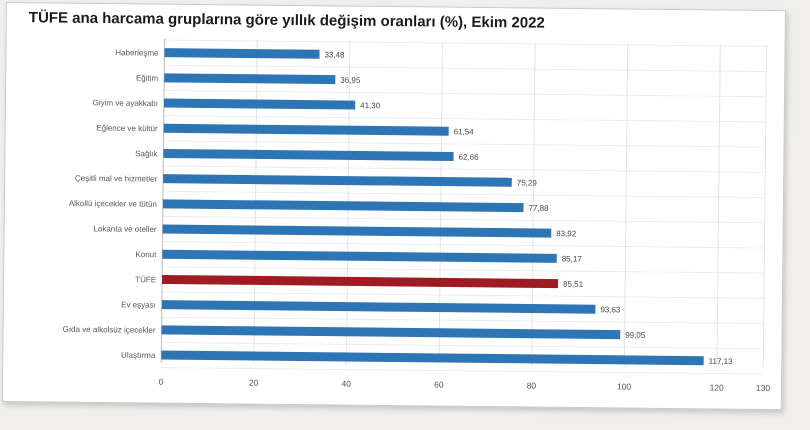 The height and width of the screenshot is (430, 810). I want to click on x-tick-label: 0, so click(161, 382).